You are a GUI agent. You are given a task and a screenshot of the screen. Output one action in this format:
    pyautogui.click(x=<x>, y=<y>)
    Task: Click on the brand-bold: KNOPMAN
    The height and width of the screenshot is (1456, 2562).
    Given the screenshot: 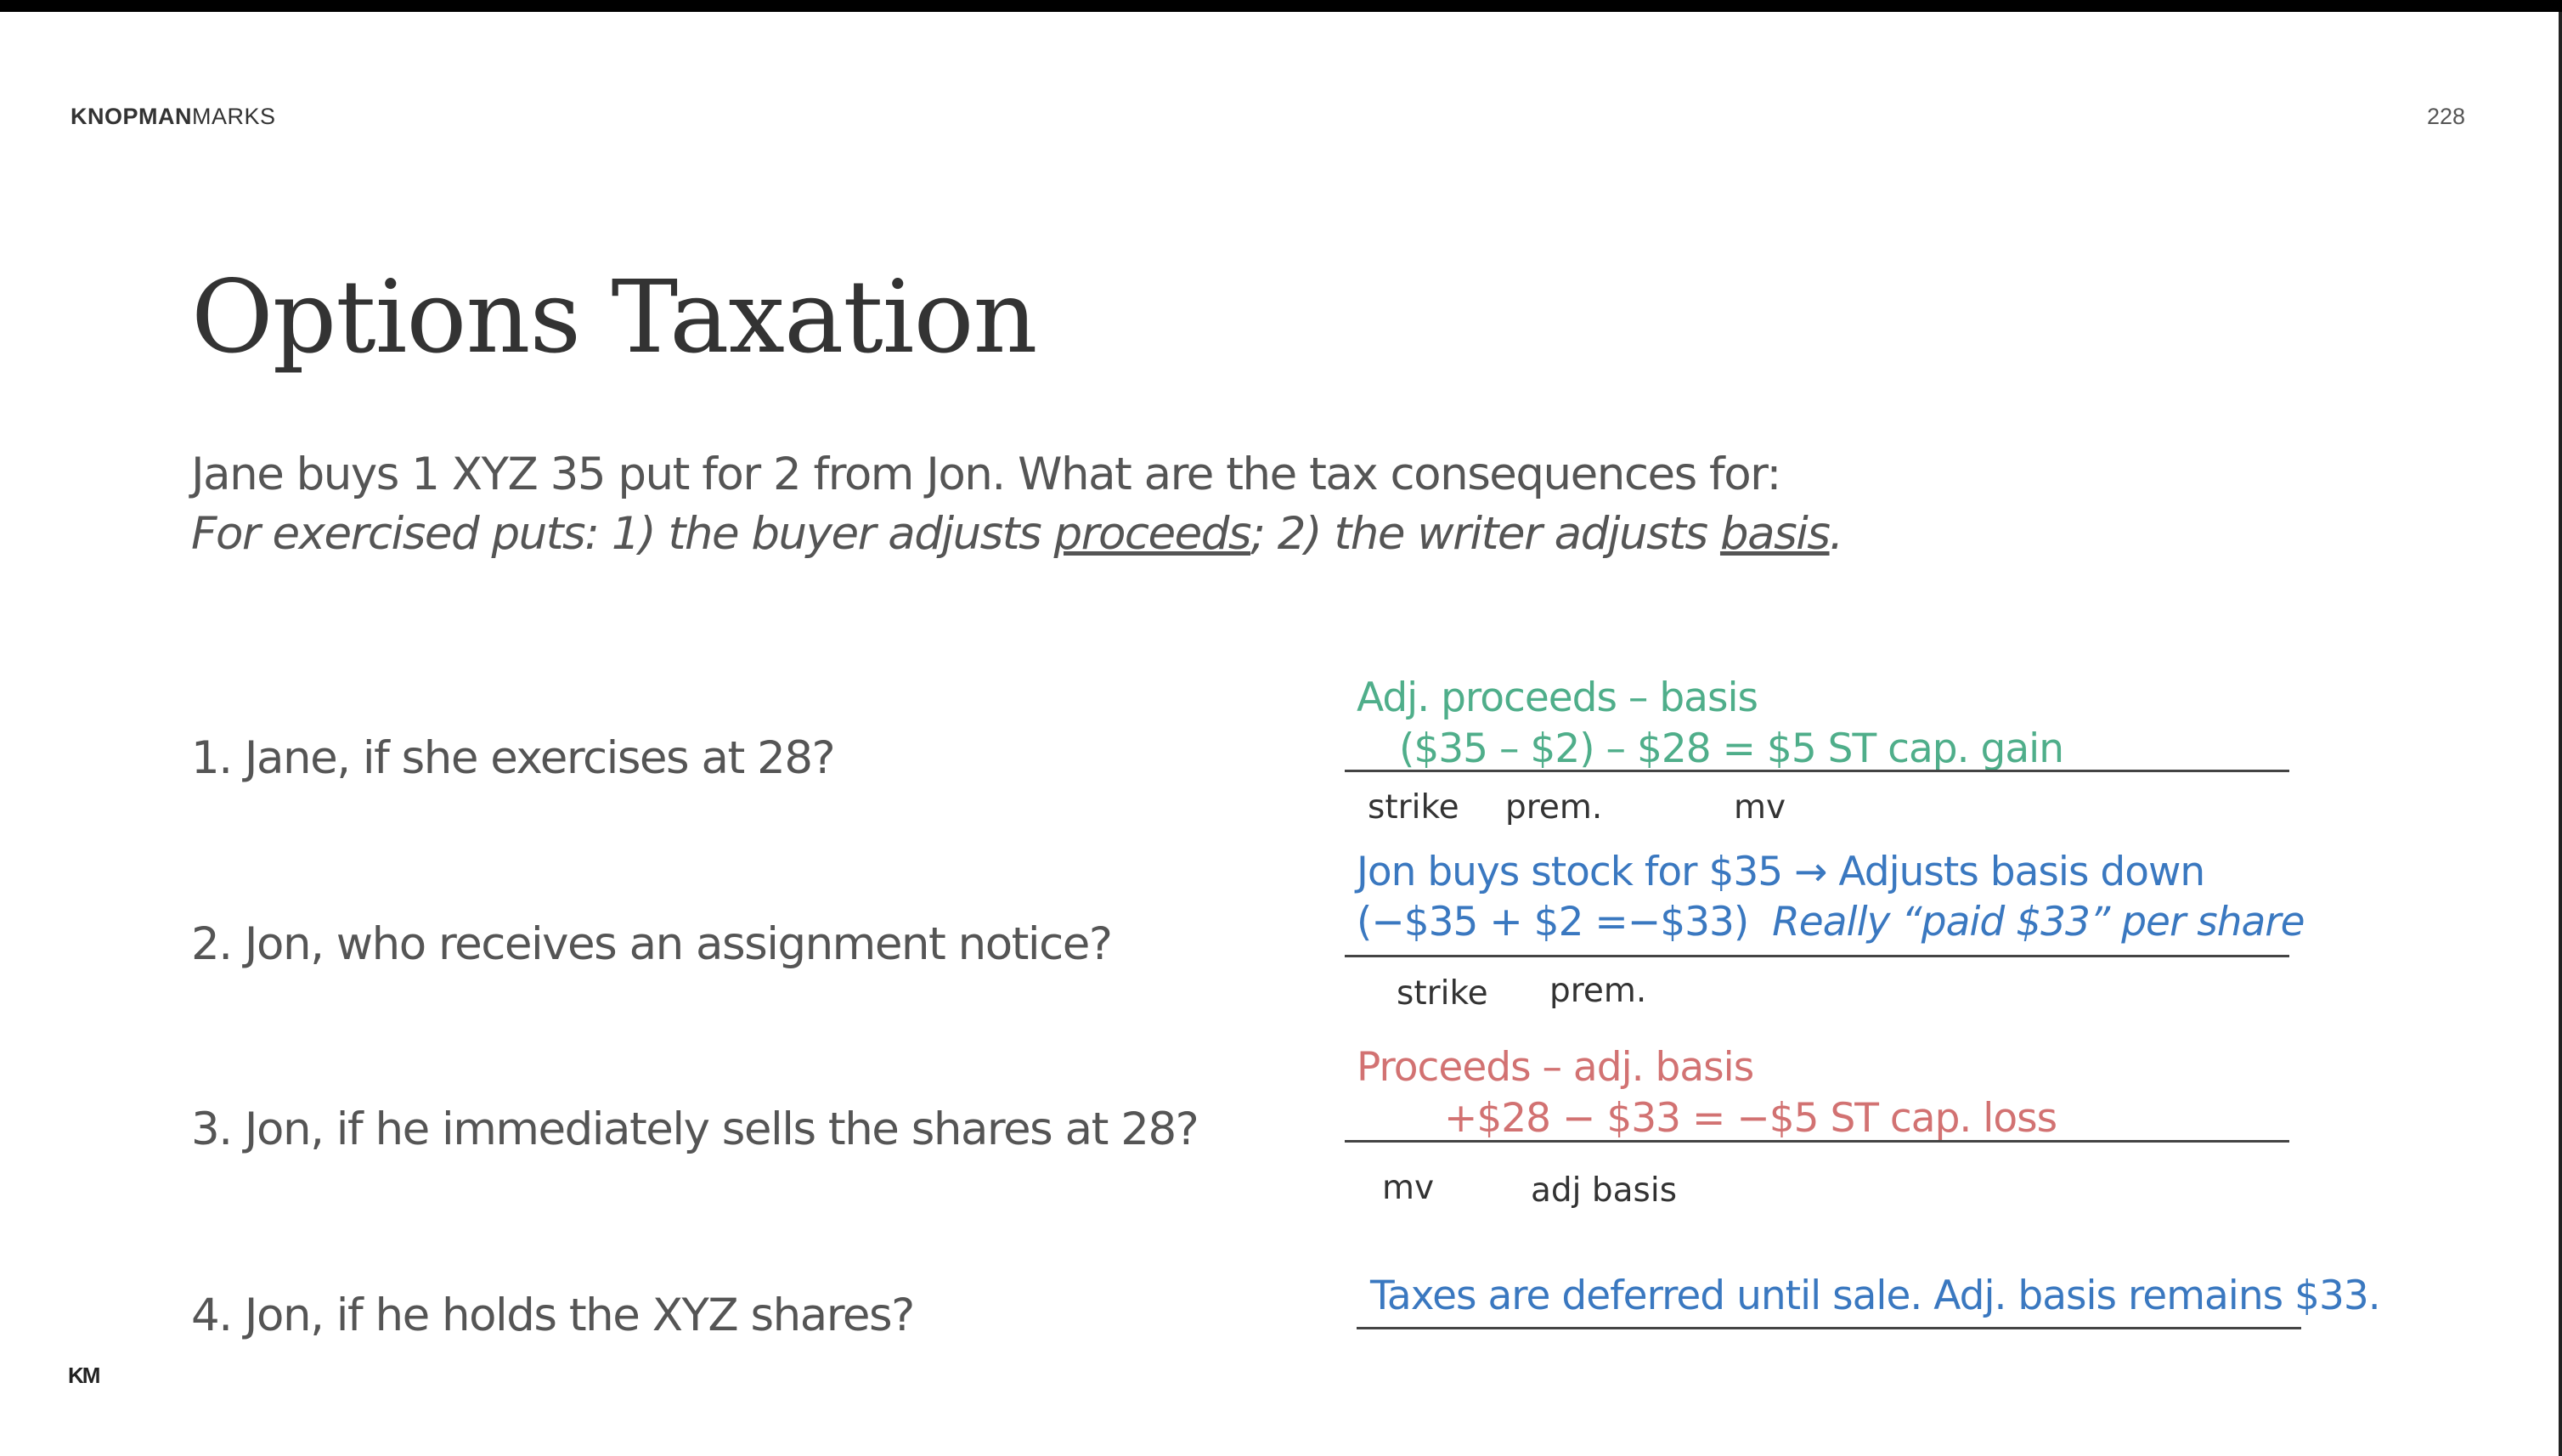 What is the action you would take?
    pyautogui.click(x=131, y=117)
    